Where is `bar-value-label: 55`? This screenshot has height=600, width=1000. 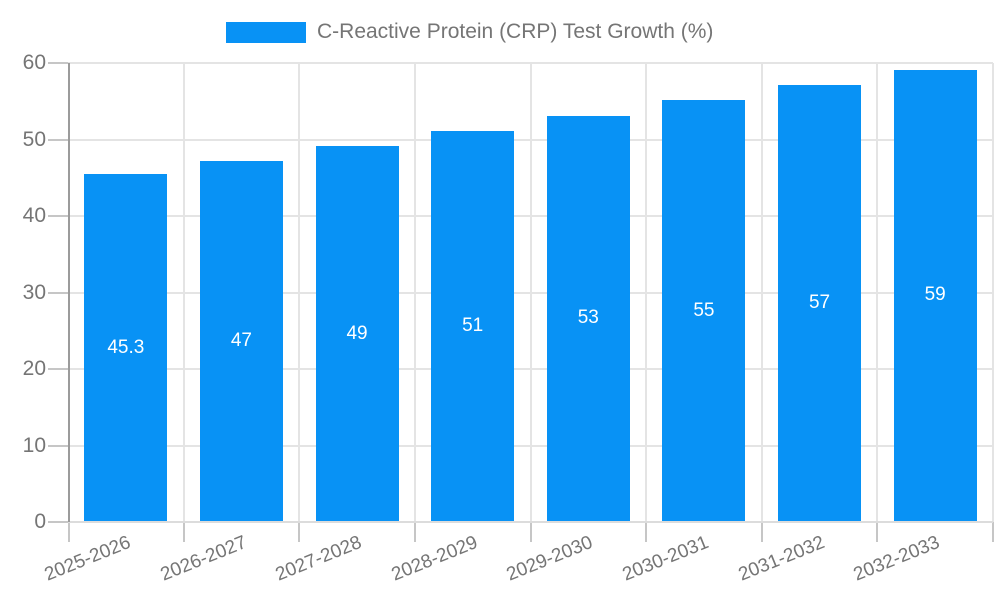 bar-value-label: 55 is located at coordinates (704, 310).